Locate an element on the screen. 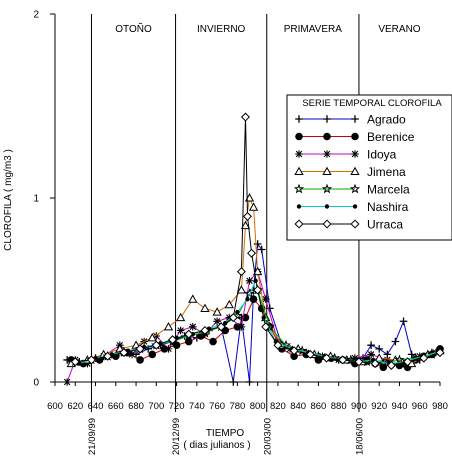 The image size is (452, 471). x-tick-label: 640 is located at coordinates (96, 406).